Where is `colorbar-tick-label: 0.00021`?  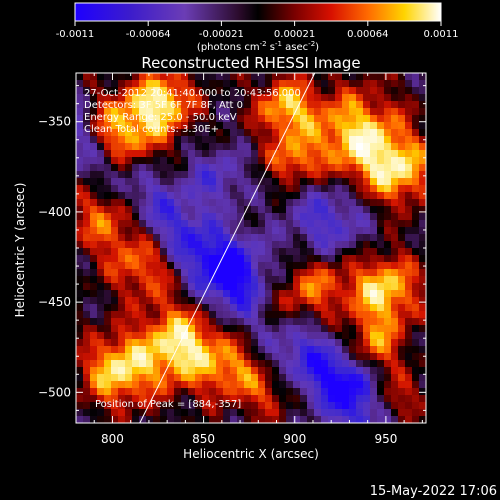 colorbar-tick-label: 0.00021 is located at coordinates (294, 34).